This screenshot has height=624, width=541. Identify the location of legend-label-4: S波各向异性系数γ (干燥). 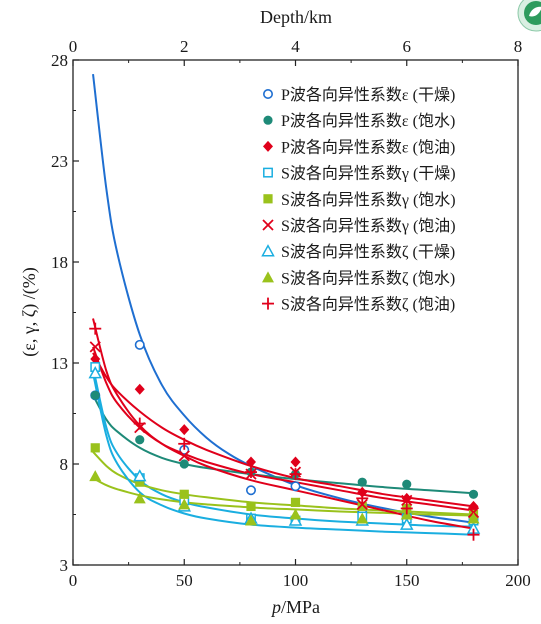
(368, 174).